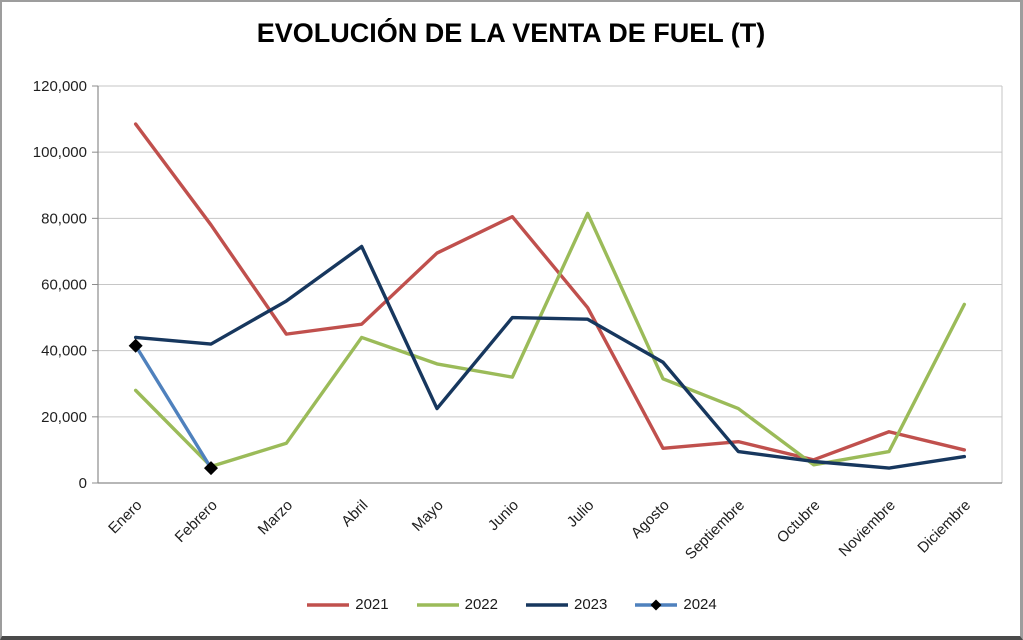 This screenshot has height=640, width=1023. I want to click on series-line-2024, so click(173, 407).